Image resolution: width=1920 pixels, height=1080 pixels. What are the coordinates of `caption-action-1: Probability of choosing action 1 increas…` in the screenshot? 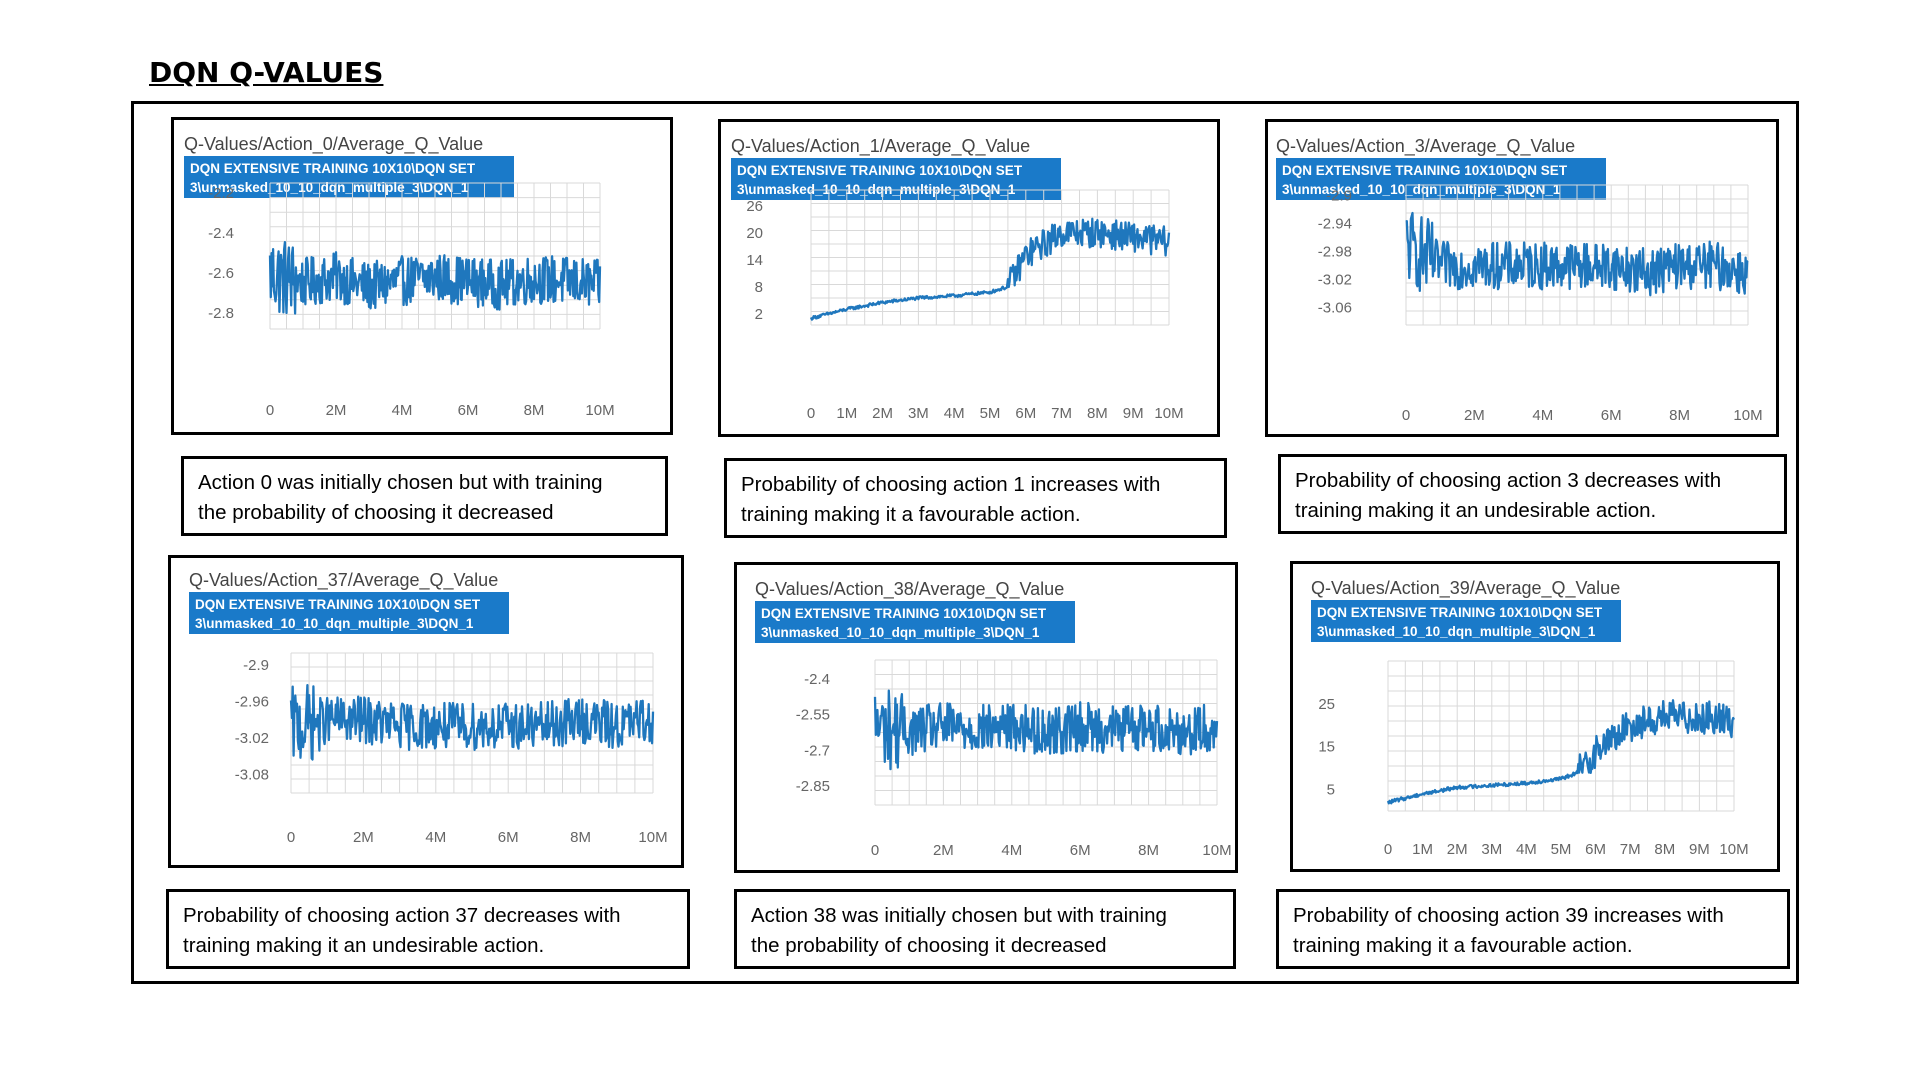 It's located at (975, 498).